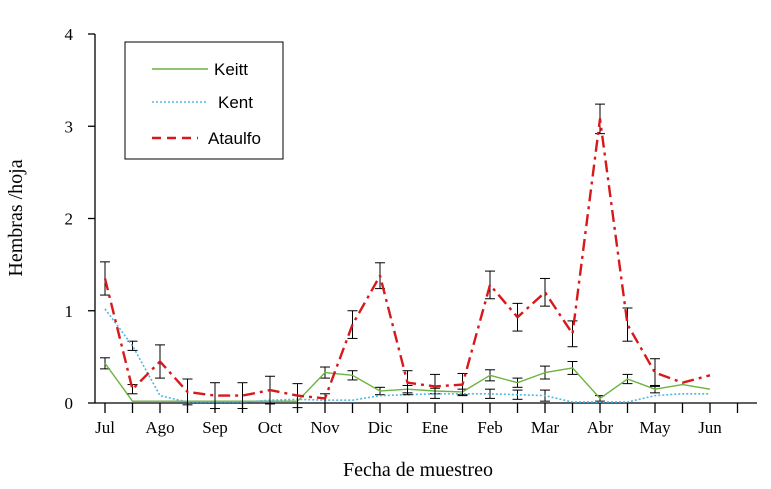 This screenshot has height=489, width=771. I want to click on x-tick-label: Mar, so click(545, 427).